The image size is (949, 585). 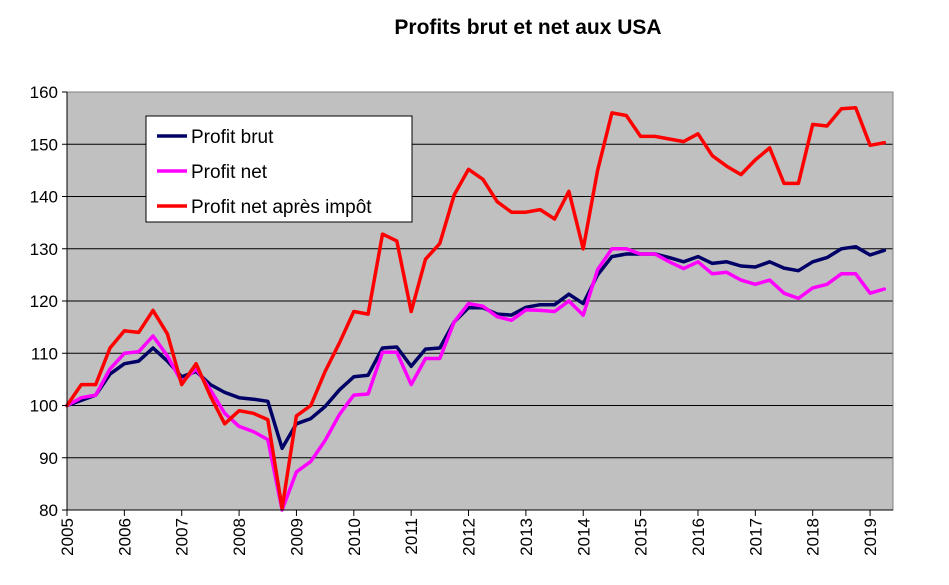 I want to click on x-tick-label: 2009, so click(x=296, y=537).